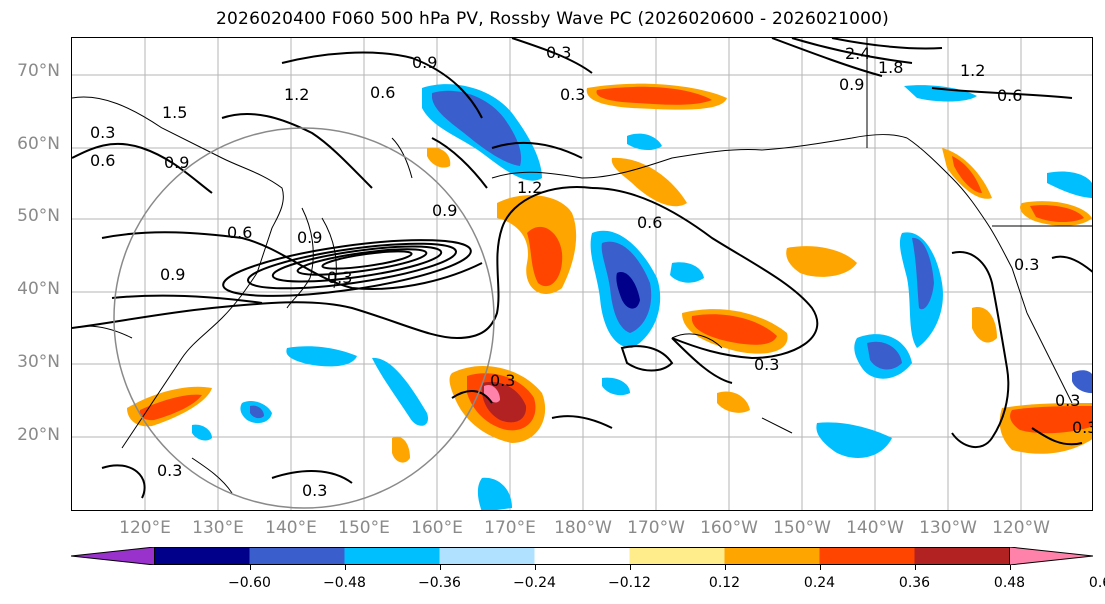 The width and height of the screenshot is (1105, 604). I want to click on lon-label: 120°W, so click(1021, 528).